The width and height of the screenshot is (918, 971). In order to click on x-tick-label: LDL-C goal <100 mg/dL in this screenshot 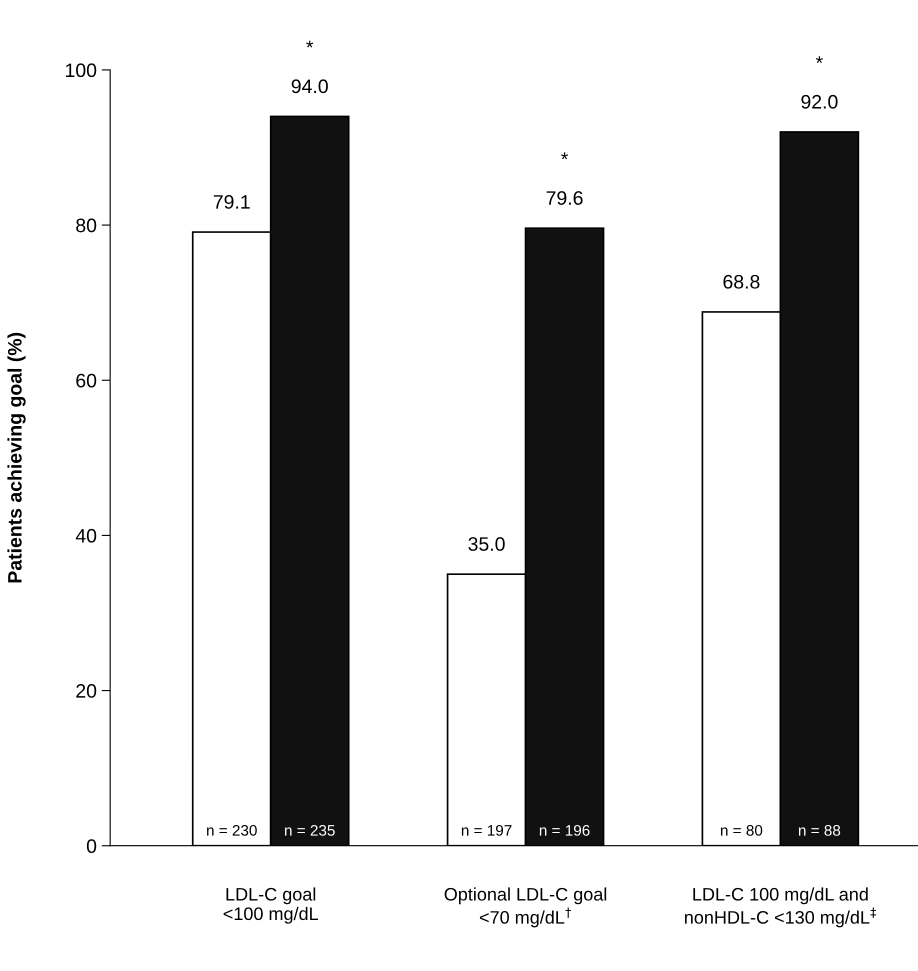, I will do `click(271, 905)`.